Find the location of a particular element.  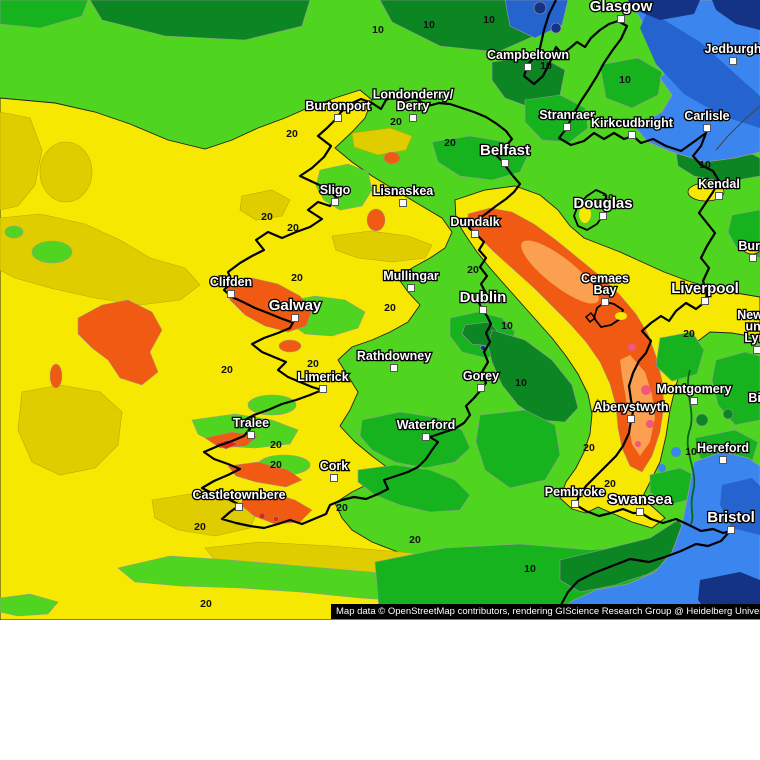

city-label: Jedburgh is located at coordinates (731, 49).